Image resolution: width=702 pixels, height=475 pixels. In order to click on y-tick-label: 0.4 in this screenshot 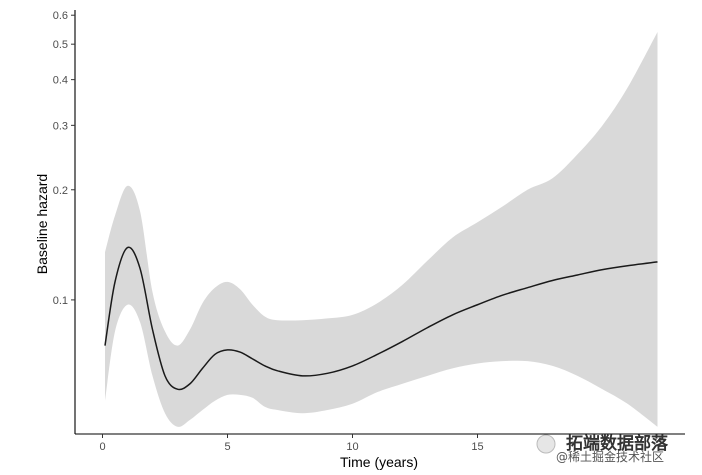, I will do `click(60, 81)`.